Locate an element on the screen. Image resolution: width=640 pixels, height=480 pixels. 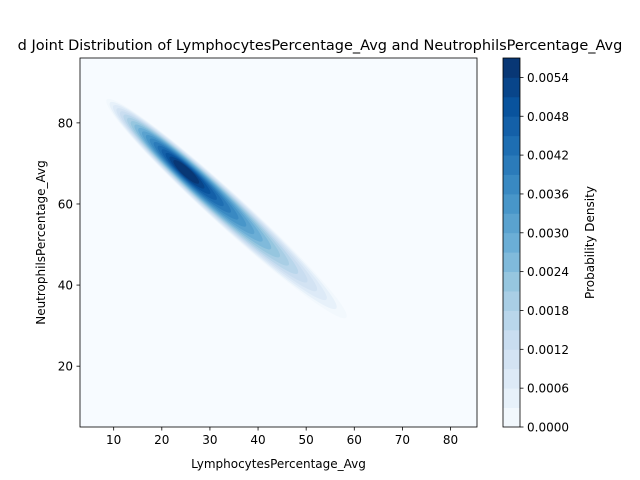
colorbar-tick-label: 0.0018 is located at coordinates (548, 311).